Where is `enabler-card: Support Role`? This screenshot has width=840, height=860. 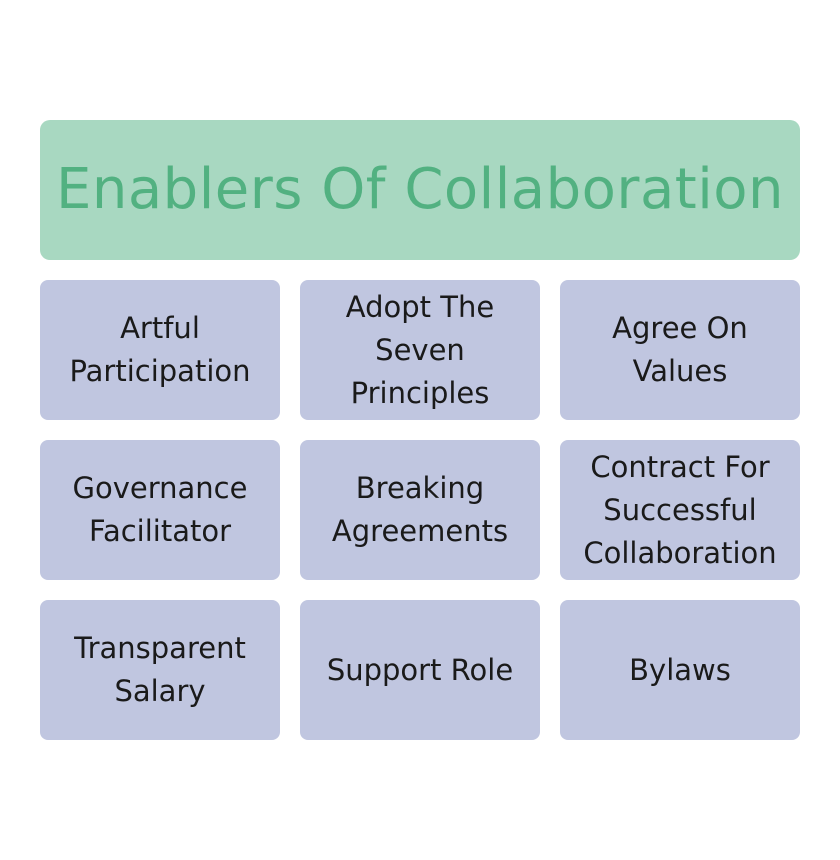
enabler-card: Support Role is located at coordinates (420, 670).